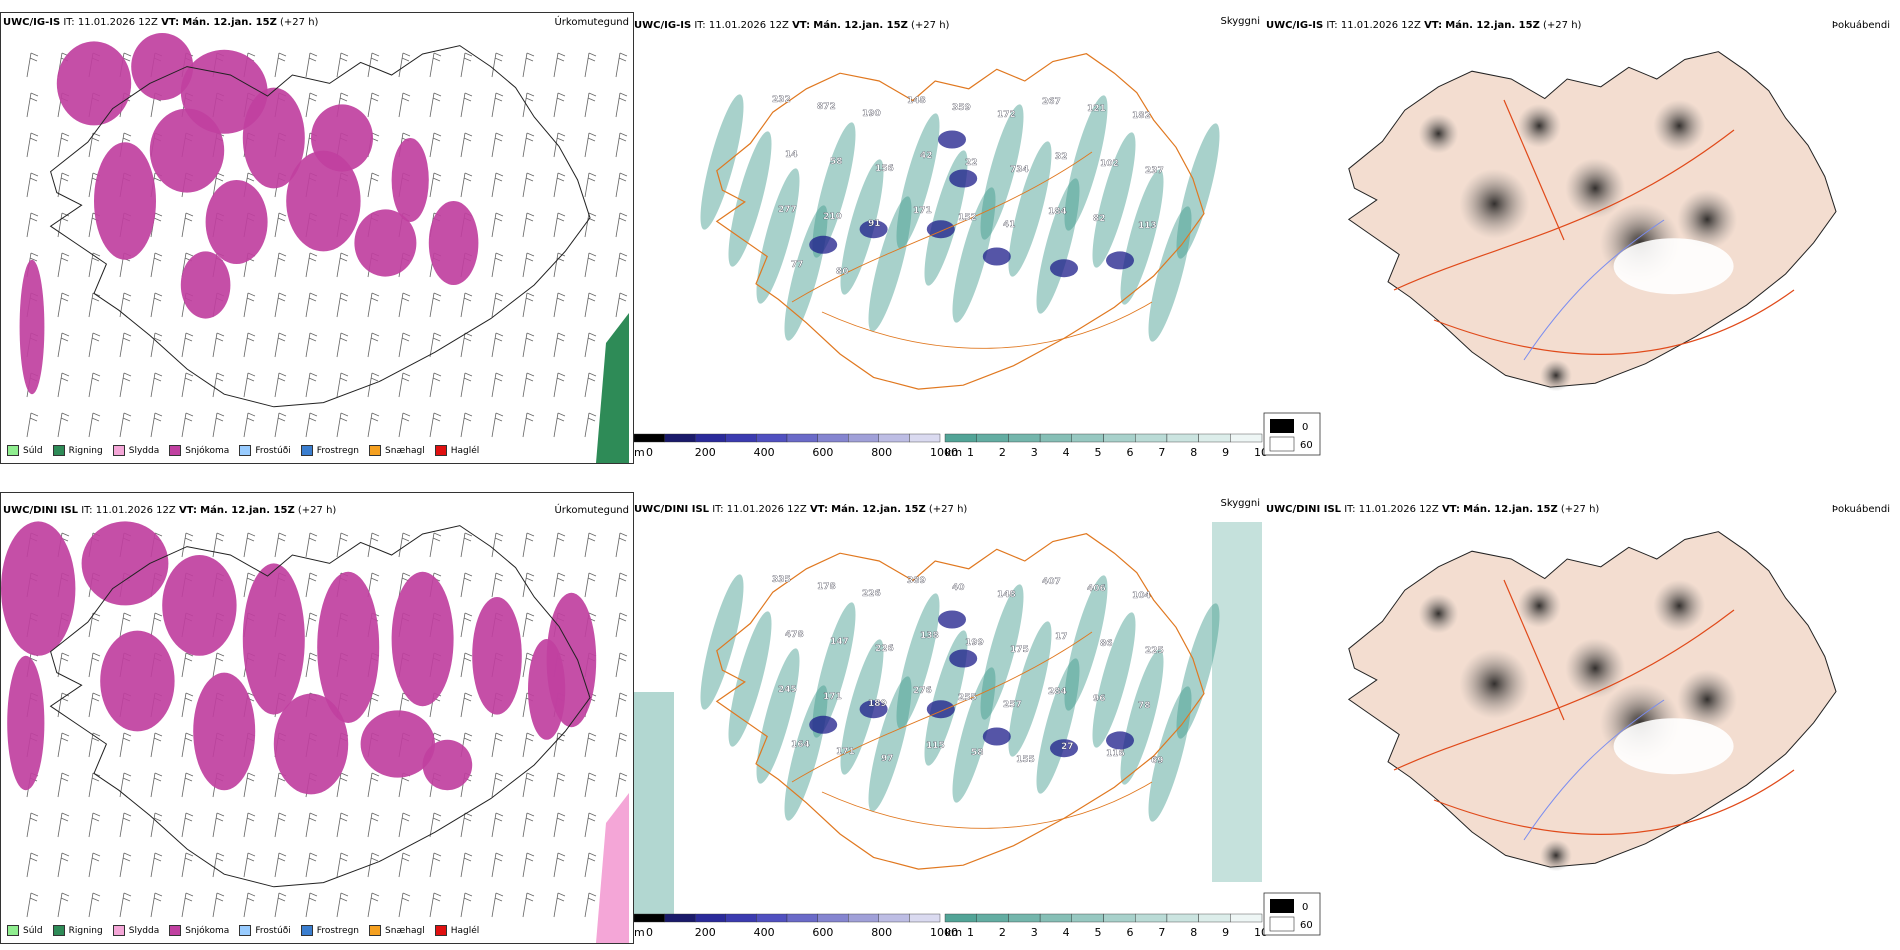  What do you see at coordinates (456, 930) in the screenshot?
I see `legend-item: Haglél` at bounding box center [456, 930].